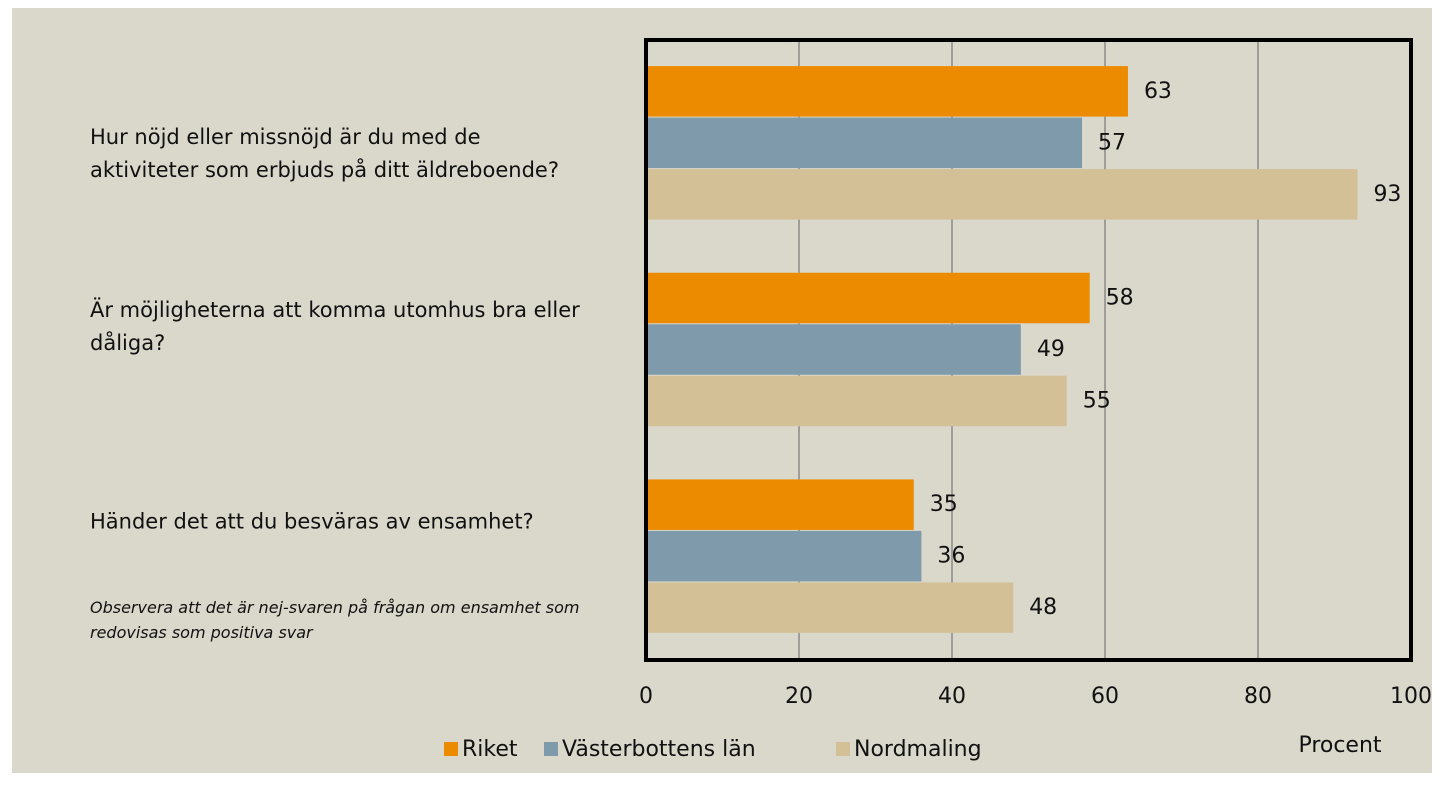  What do you see at coordinates (646, 696) in the screenshot?
I see `x-tick-label: 0` at bounding box center [646, 696].